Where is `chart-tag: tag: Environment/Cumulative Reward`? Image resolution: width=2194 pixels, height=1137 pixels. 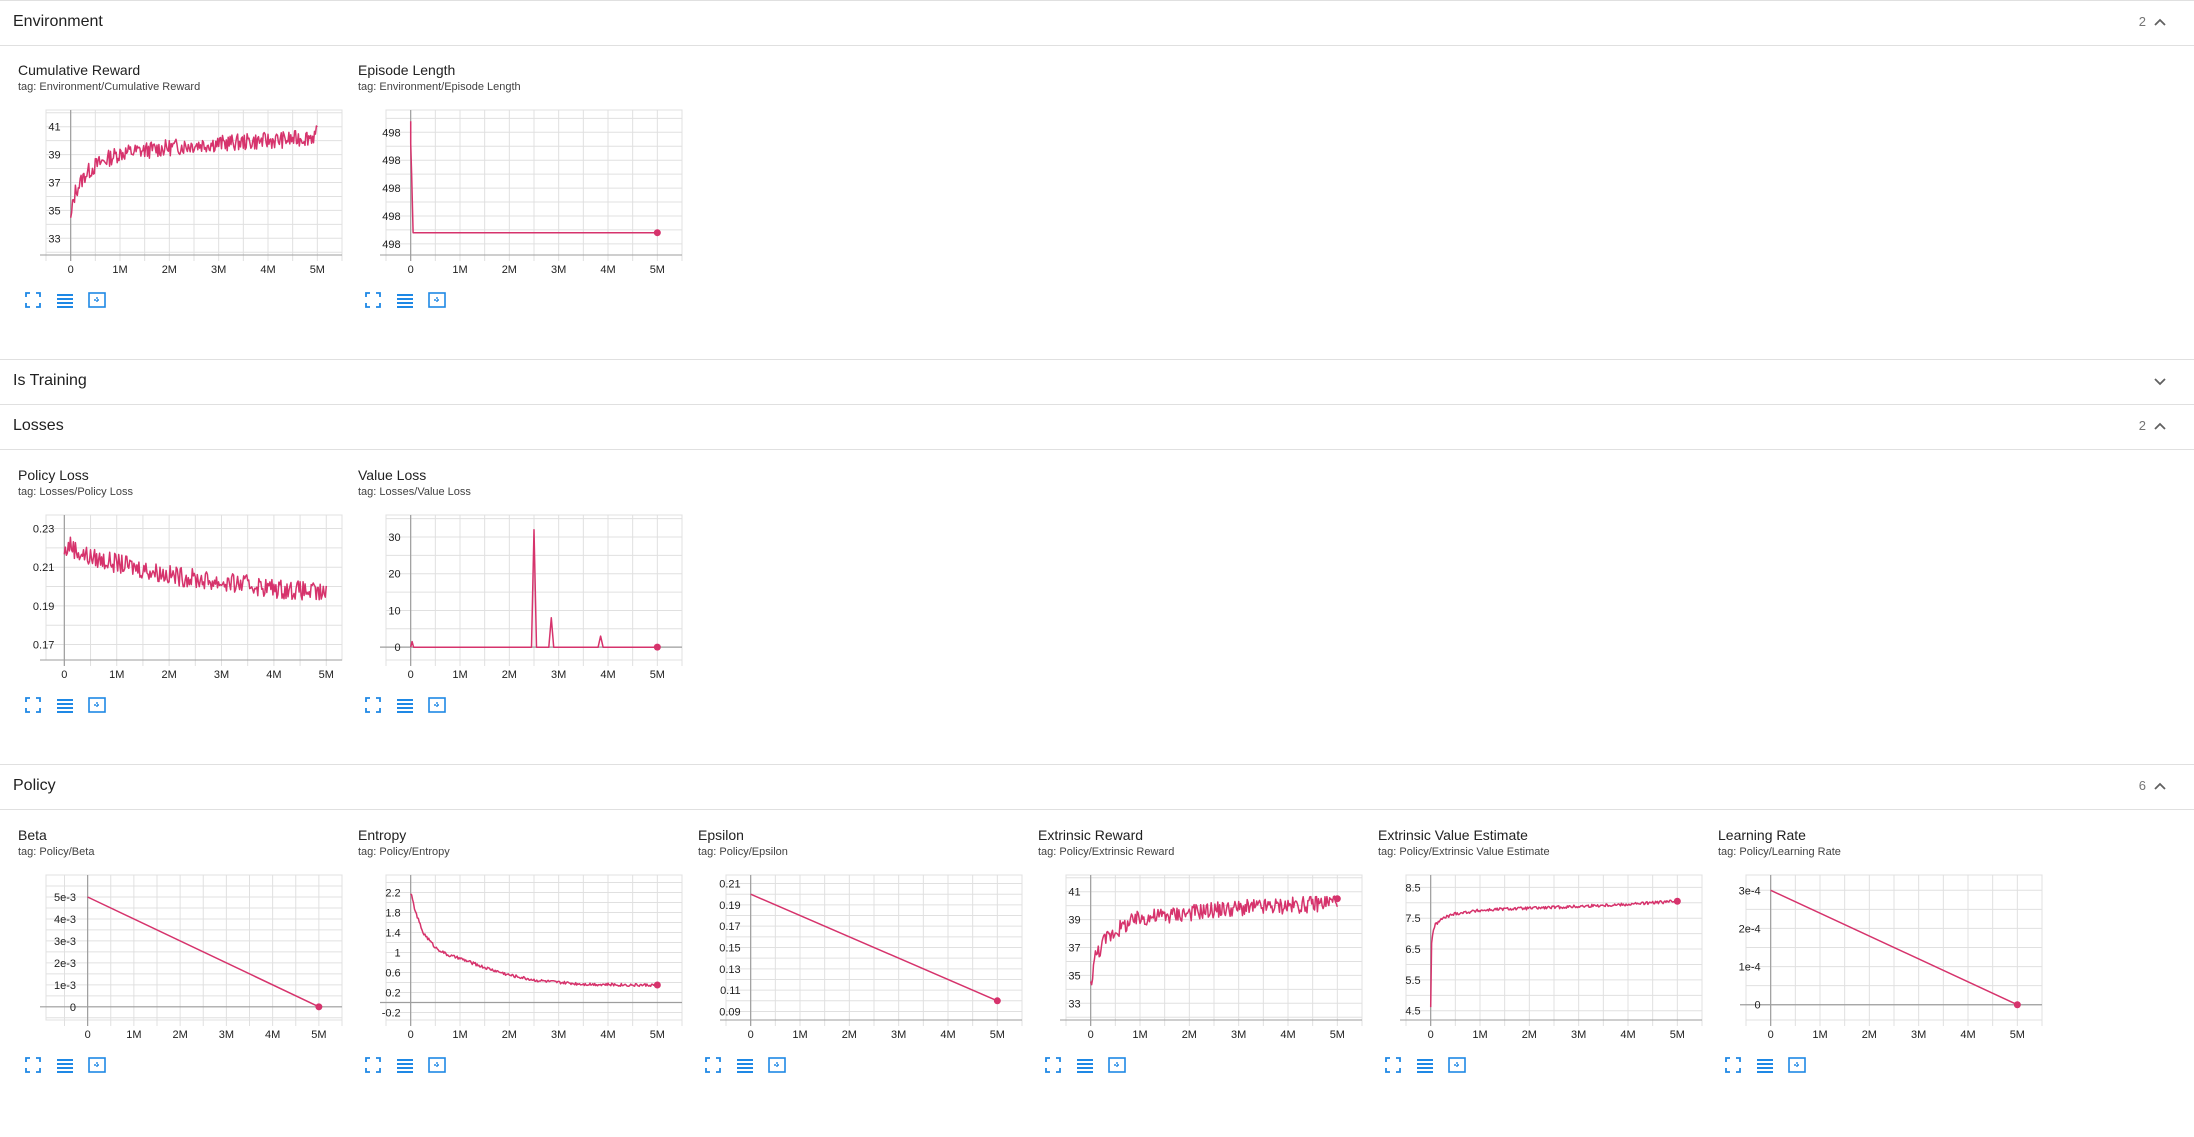
chart-tag: tag: Environment/Cumulative Reward is located at coordinates (109, 87).